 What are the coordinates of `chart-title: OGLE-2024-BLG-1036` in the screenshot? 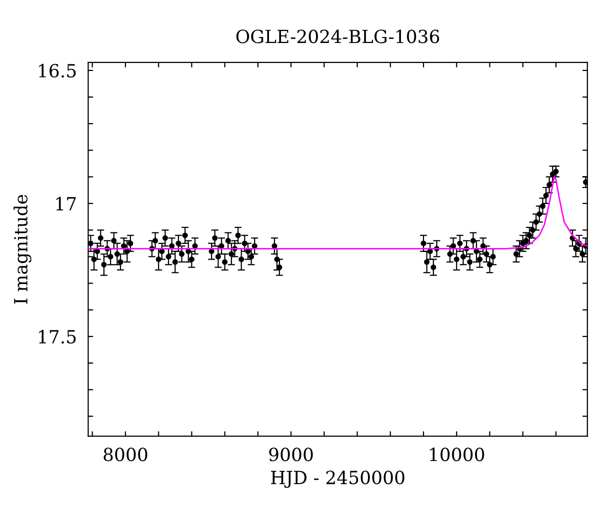 It's located at (338, 37).